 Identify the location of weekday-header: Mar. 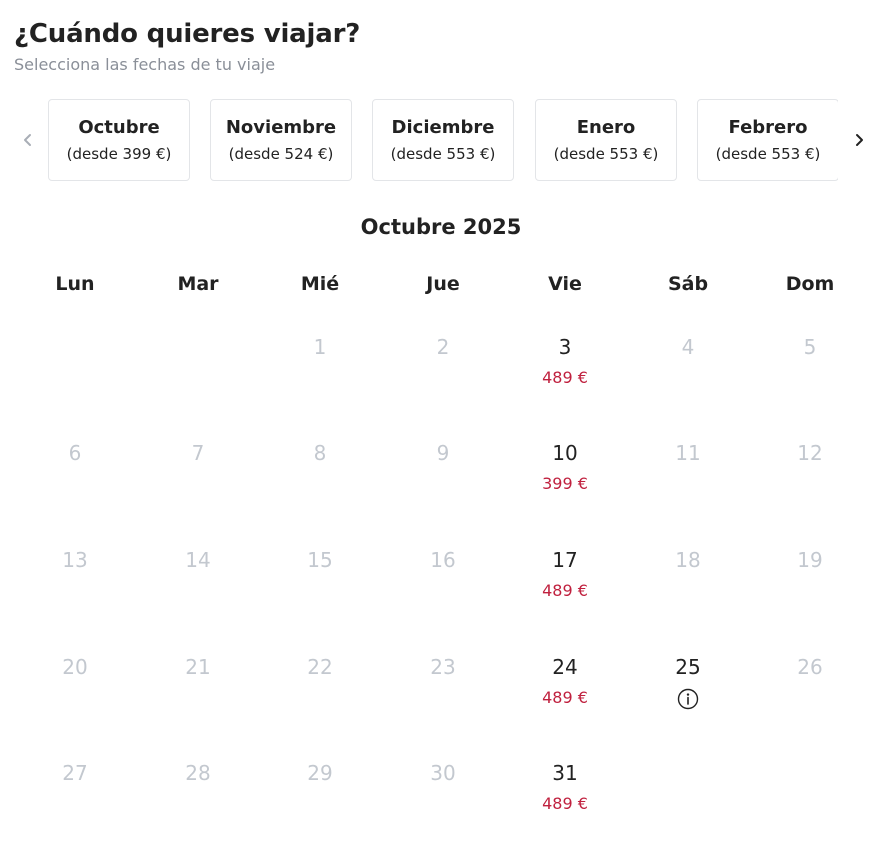
(198, 284).